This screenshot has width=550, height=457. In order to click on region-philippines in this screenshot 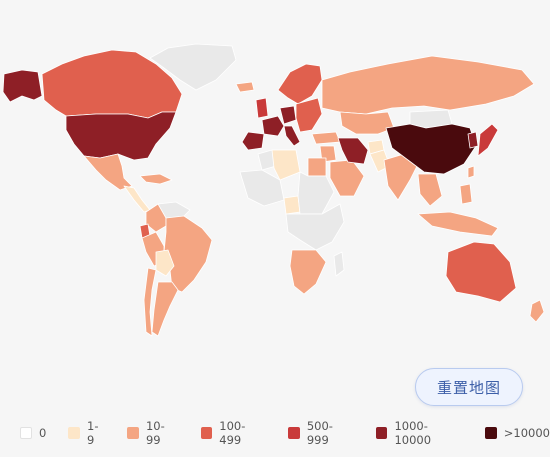, I will do `click(466, 194)`.